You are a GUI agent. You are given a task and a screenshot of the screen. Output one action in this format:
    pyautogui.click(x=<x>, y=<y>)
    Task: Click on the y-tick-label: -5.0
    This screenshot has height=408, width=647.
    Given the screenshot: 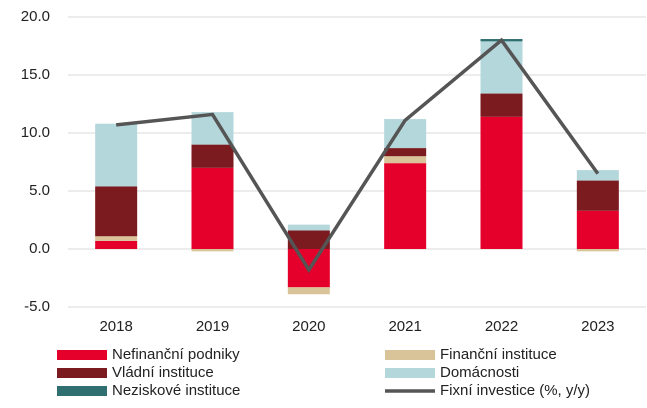 What is the action you would take?
    pyautogui.click(x=37, y=306)
    